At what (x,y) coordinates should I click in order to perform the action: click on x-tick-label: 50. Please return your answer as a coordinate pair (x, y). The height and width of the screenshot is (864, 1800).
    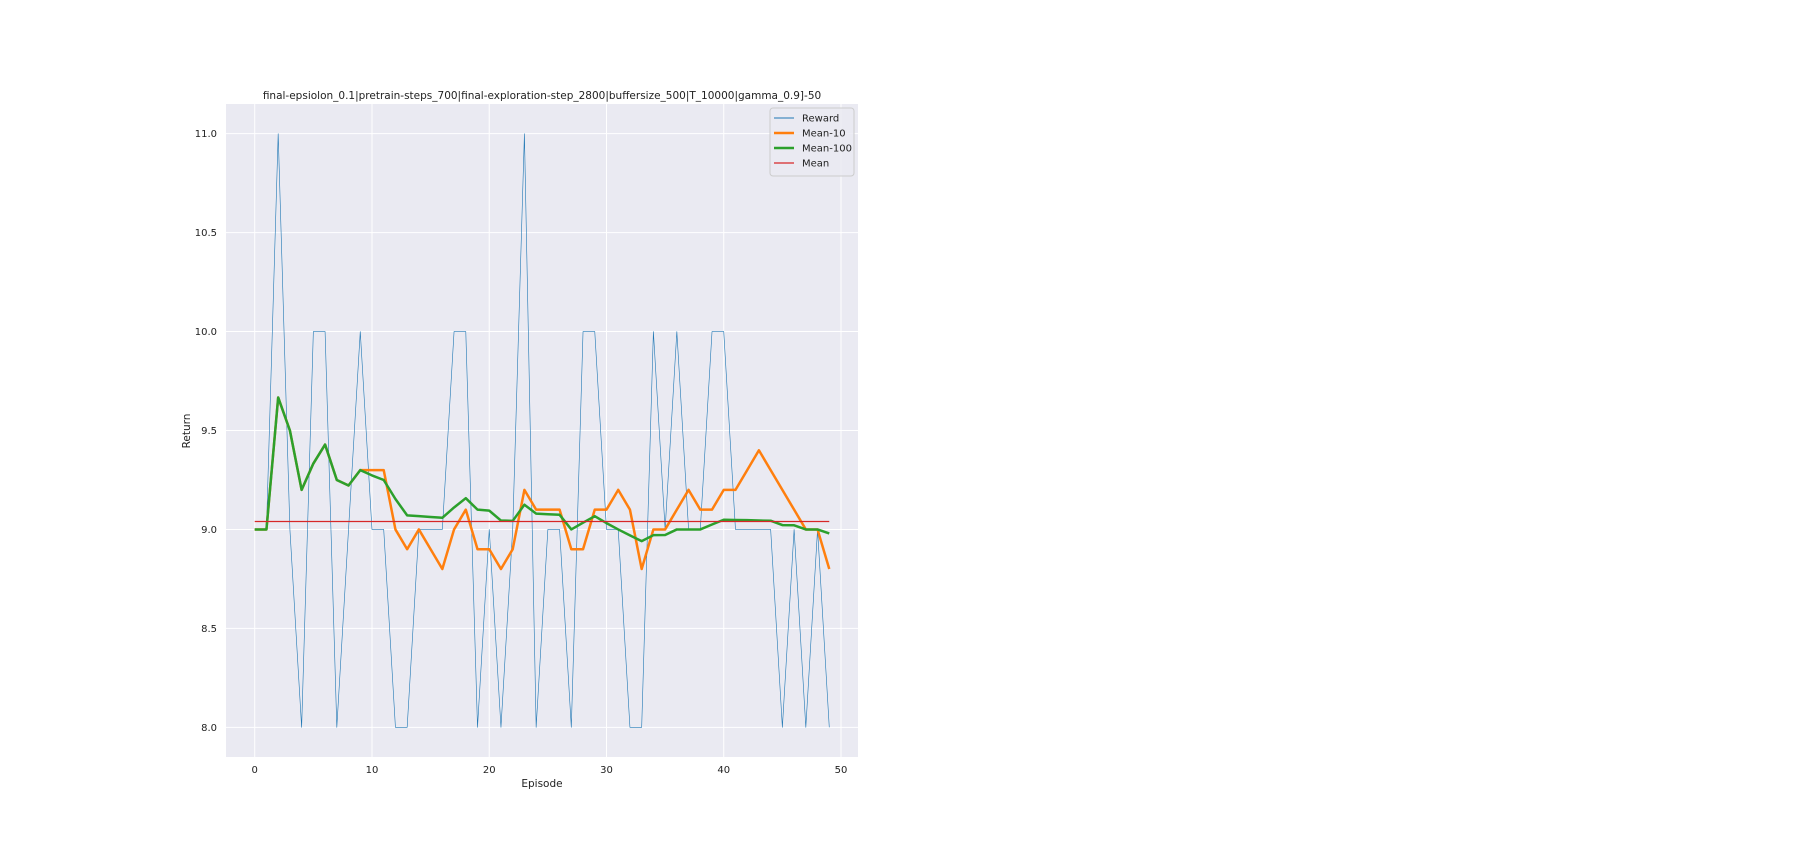
    Looking at the image, I should click on (841, 770).